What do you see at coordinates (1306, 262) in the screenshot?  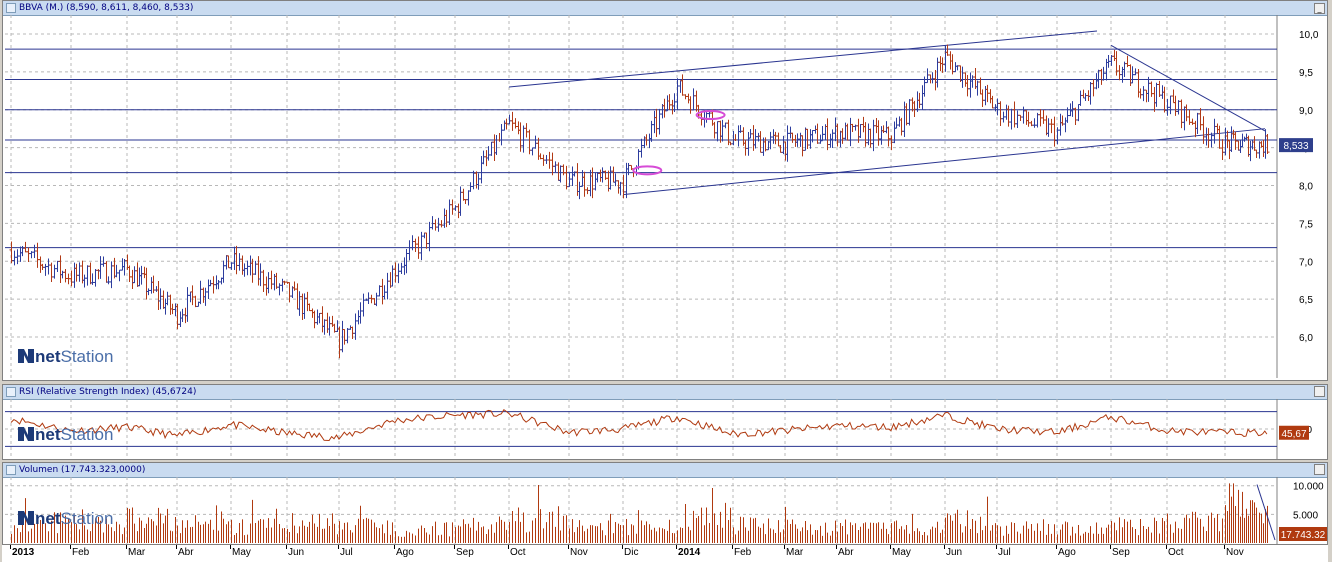 I see `price-y-tick: 7,0` at bounding box center [1306, 262].